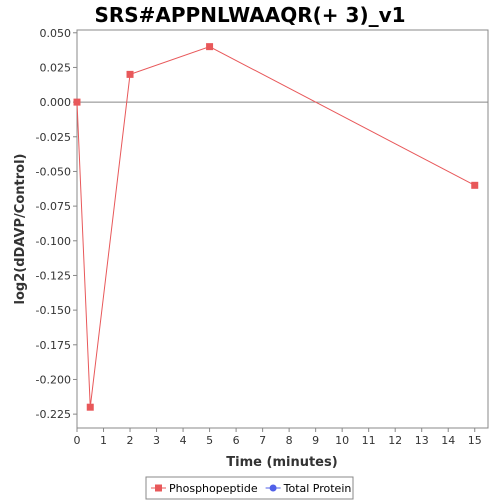 This screenshot has height=500, width=500. Describe the element at coordinates (158, 488) in the screenshot. I see `legend-marker-phosphopeptide` at that location.